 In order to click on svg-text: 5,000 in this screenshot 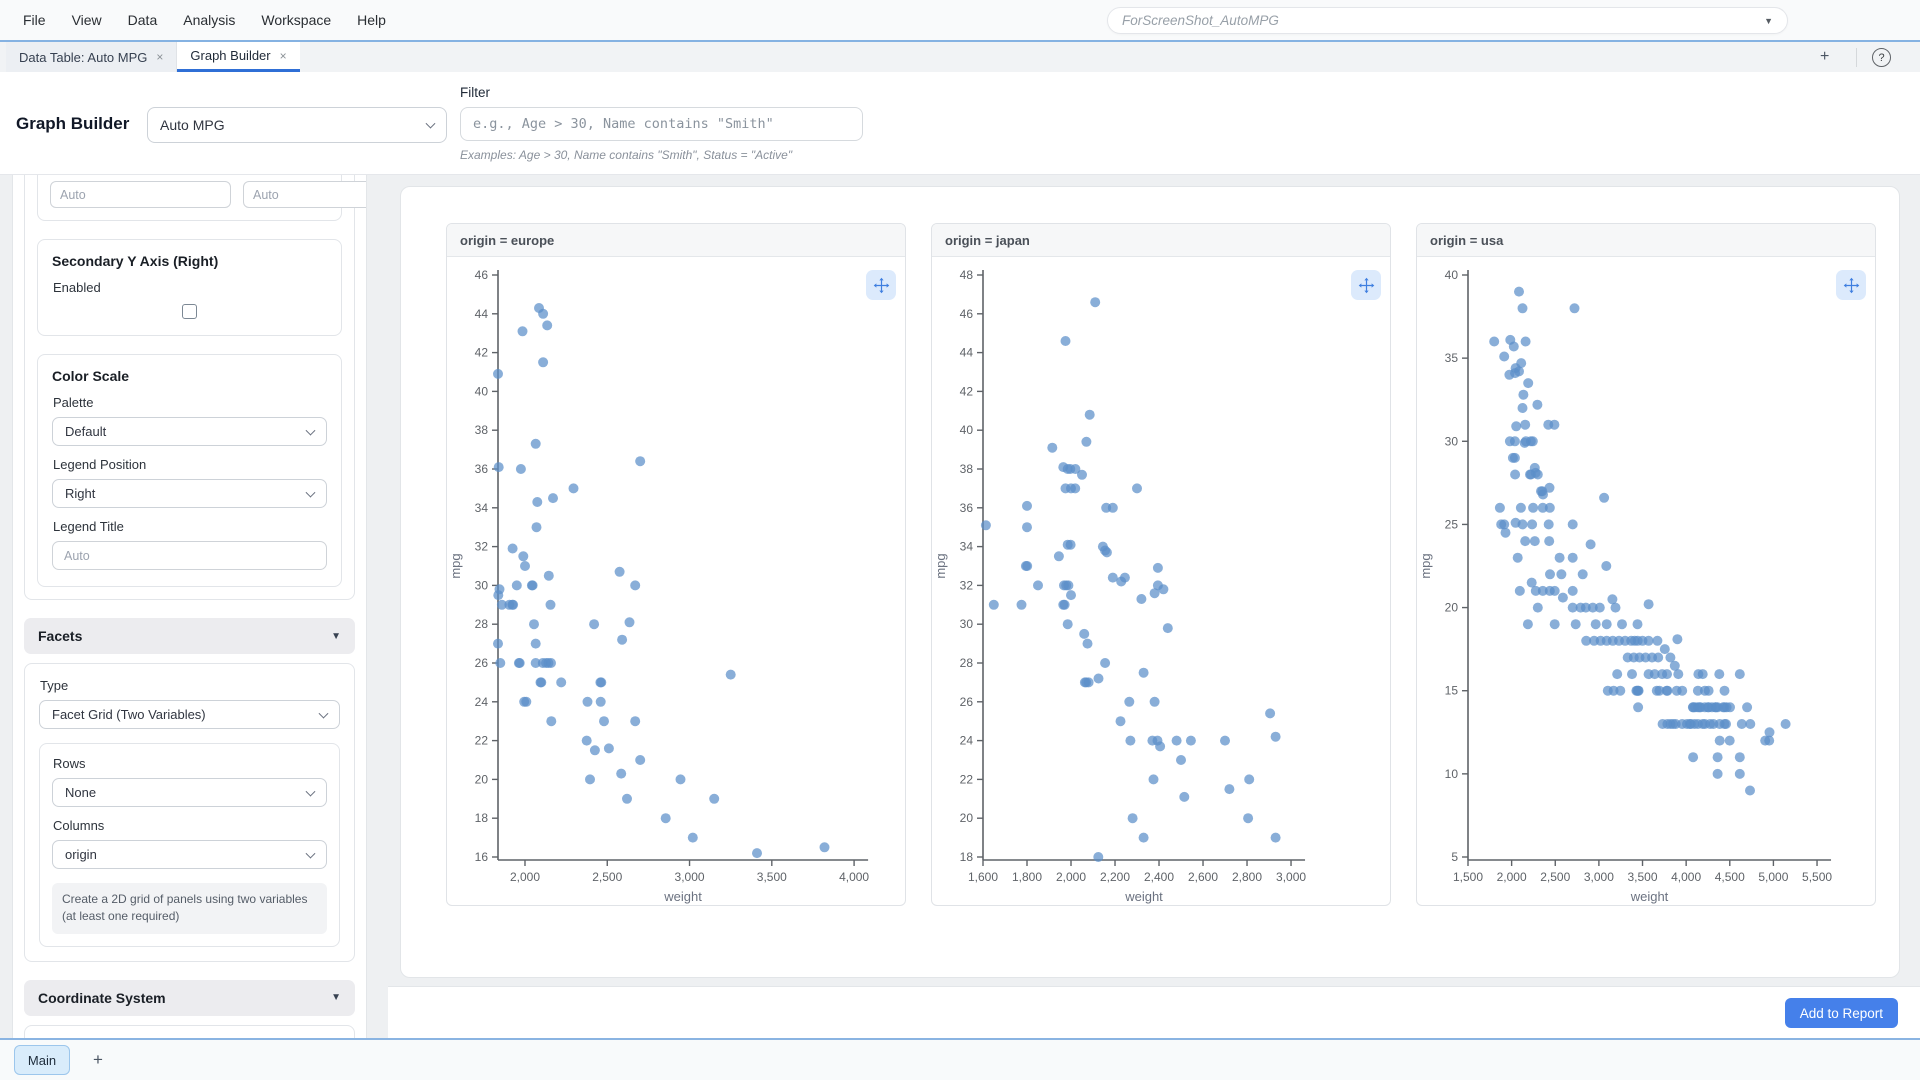, I will do `click(1773, 877)`.